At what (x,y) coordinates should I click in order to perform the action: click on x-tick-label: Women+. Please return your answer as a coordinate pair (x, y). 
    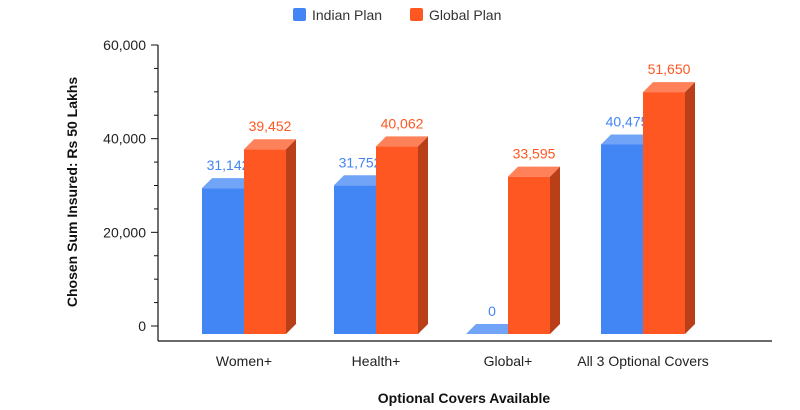
    Looking at the image, I should click on (244, 361).